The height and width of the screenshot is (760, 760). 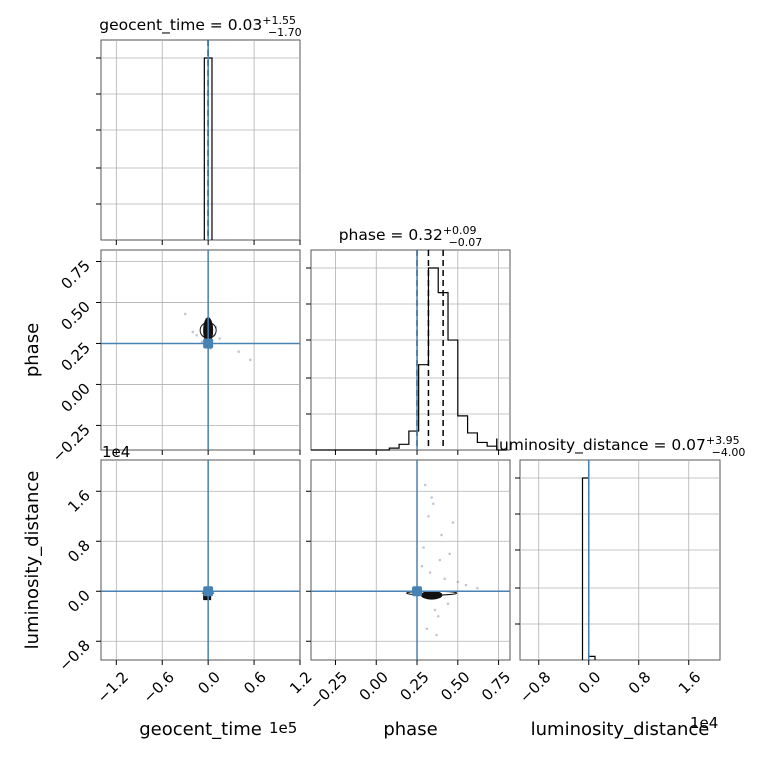 I want to click on x-axis-label: geocent_time, so click(x=200, y=729).